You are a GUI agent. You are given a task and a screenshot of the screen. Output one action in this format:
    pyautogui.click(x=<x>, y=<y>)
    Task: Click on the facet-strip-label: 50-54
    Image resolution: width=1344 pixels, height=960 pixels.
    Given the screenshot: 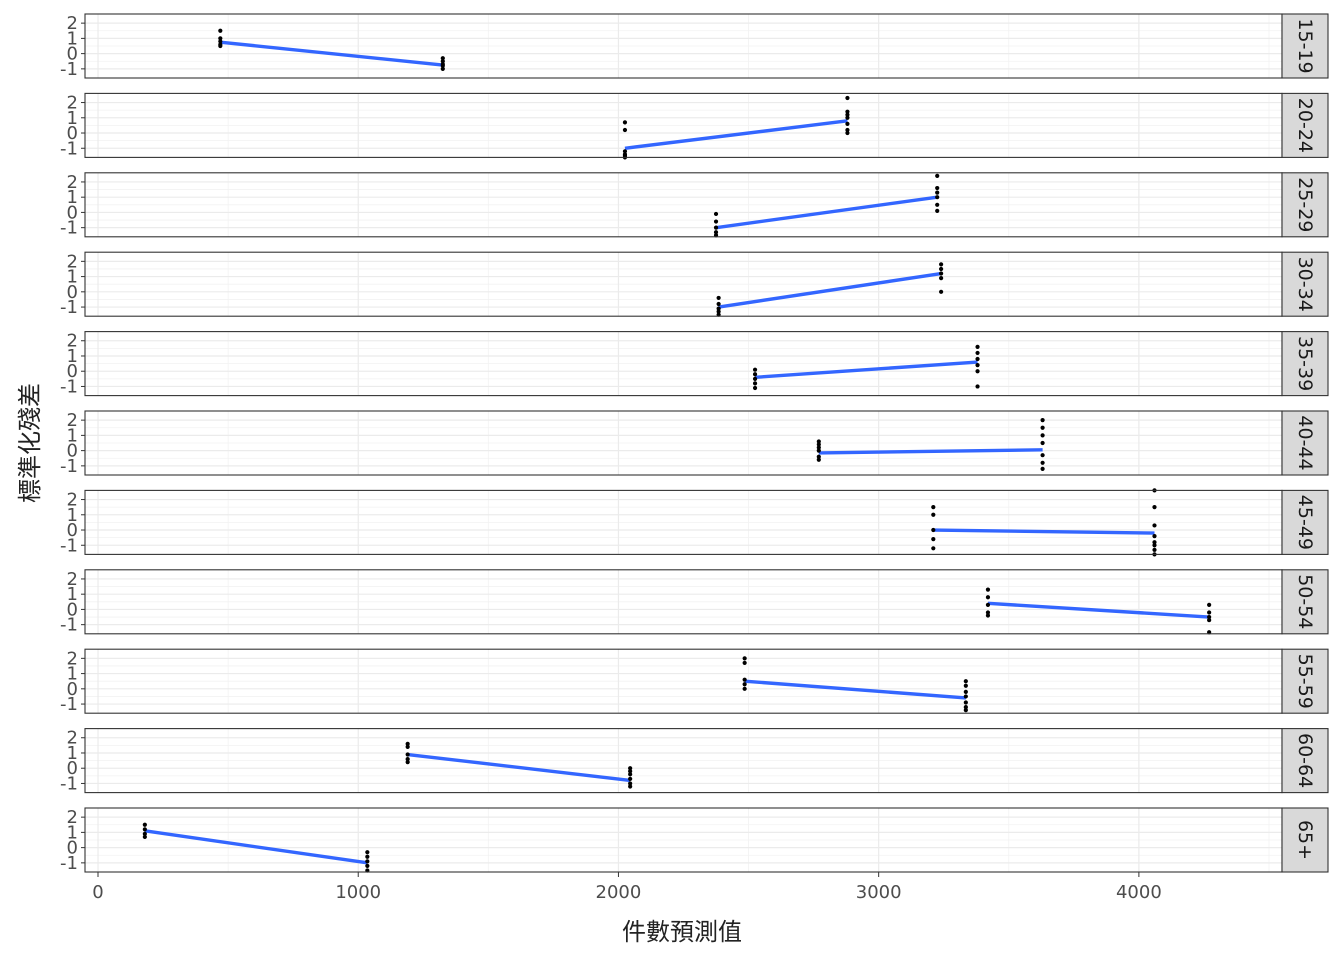 What is the action you would take?
    pyautogui.click(x=1305, y=601)
    